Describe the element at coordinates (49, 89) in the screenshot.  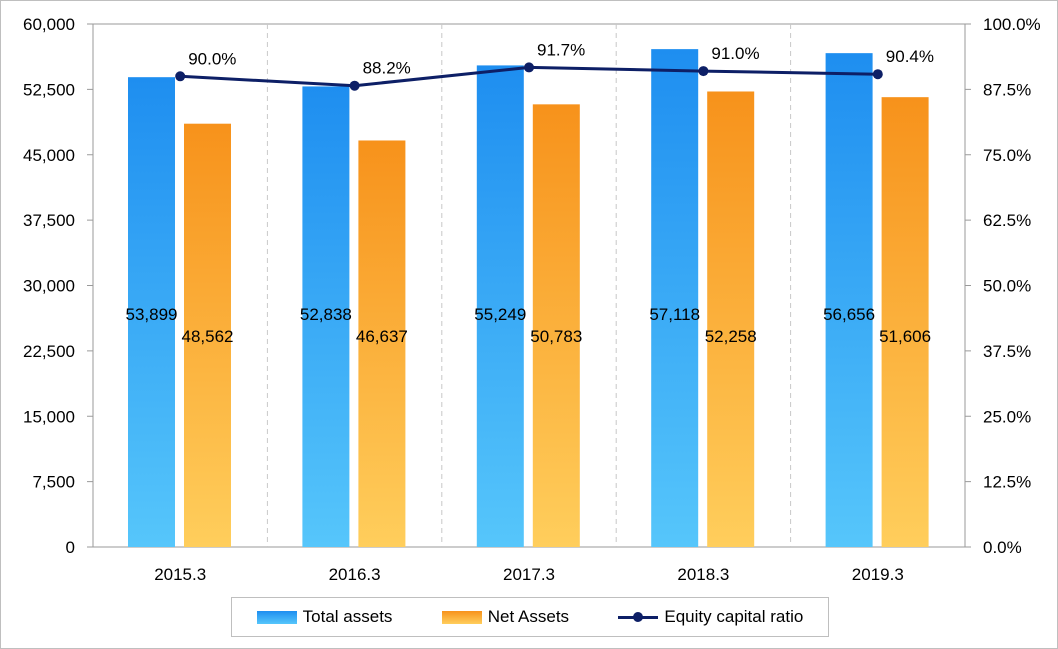
I see `y-left-tick-label: 52,500` at that location.